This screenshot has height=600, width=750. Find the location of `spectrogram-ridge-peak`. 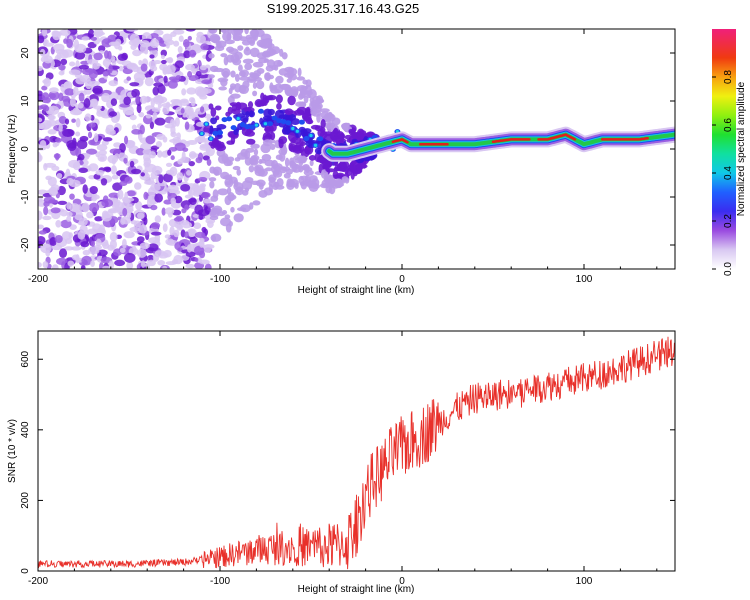

spectrogram-ridge-peak is located at coordinates (400, 141).